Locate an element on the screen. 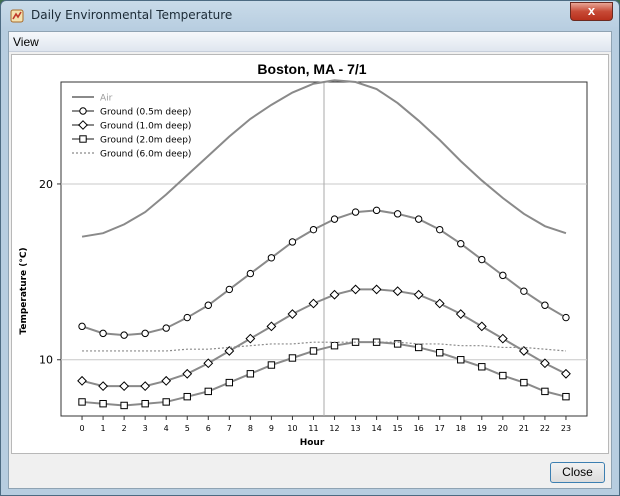  x-tick-label: 19 is located at coordinates (482, 428).